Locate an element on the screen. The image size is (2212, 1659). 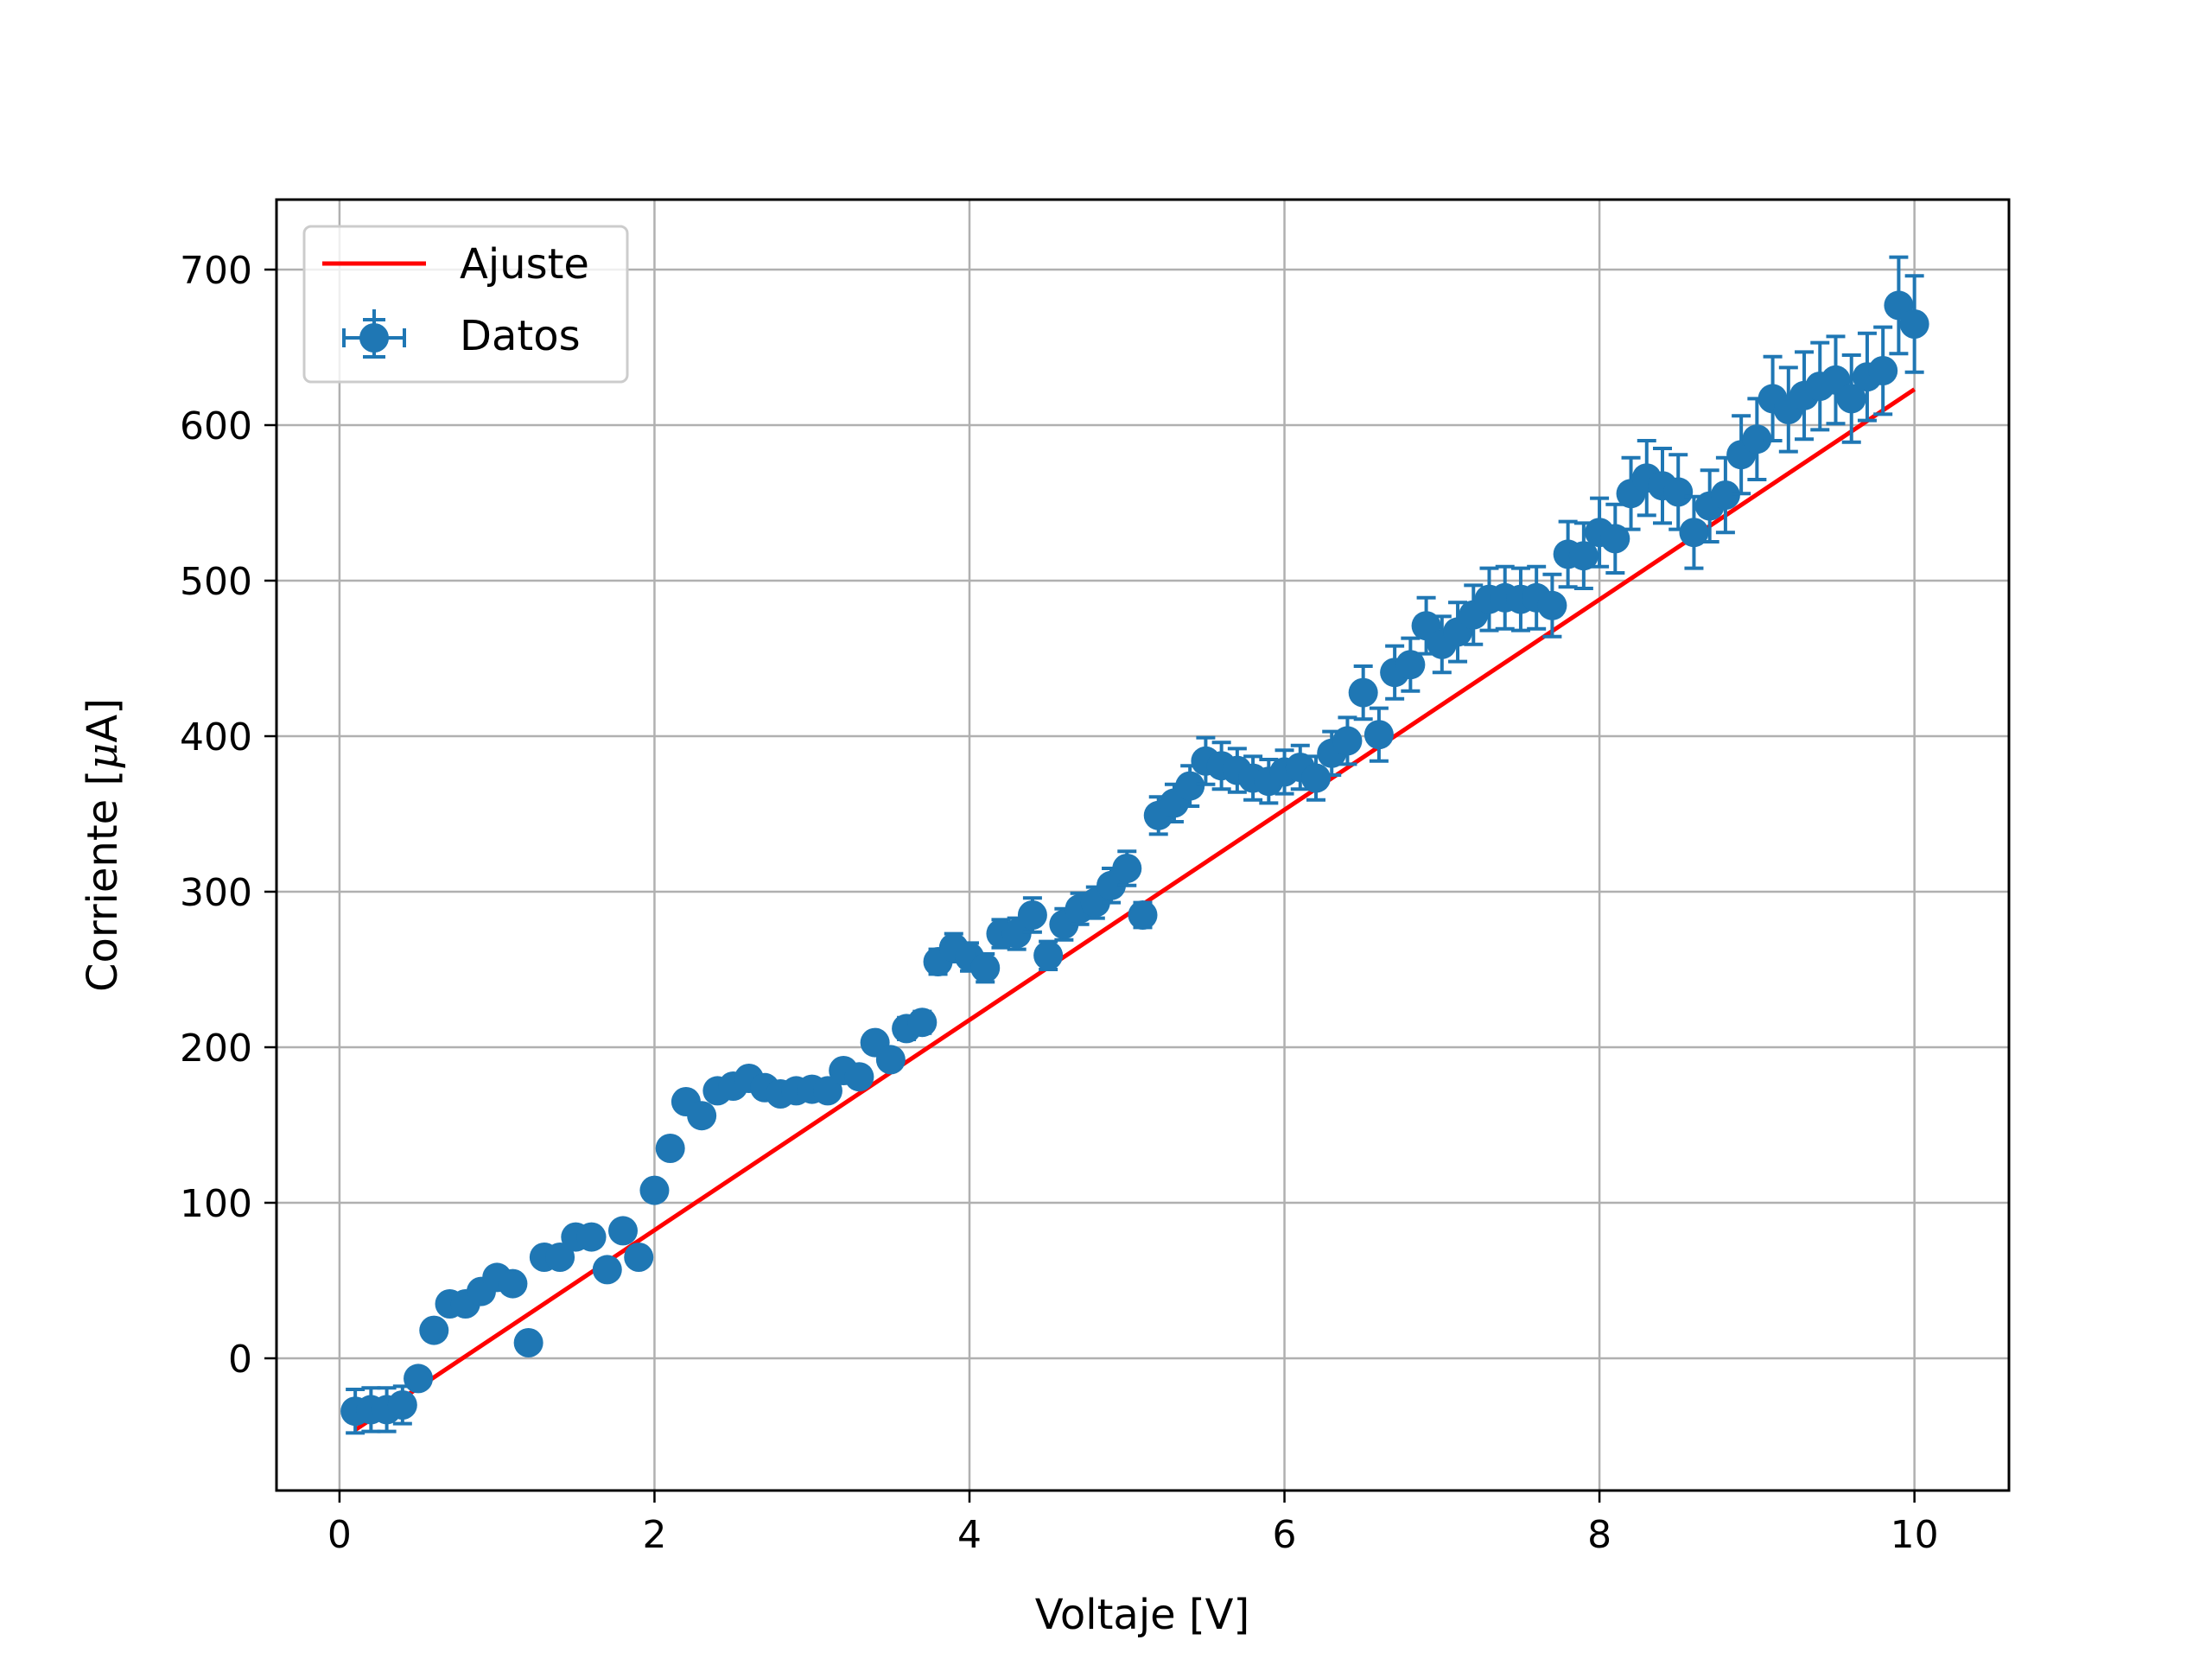
y-tick-label: 200 is located at coordinates (216, 1049).